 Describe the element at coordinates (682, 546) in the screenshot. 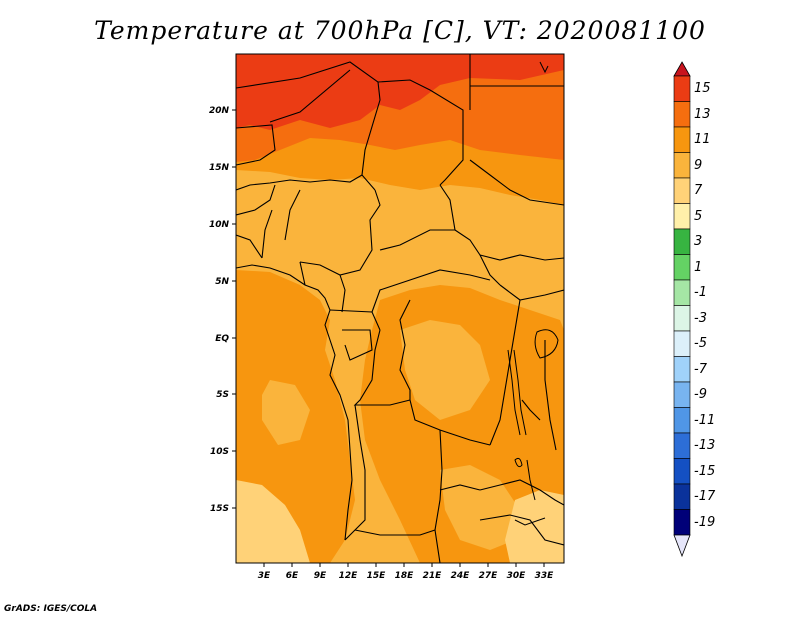

I see `colorbar-bottom-arrow` at that location.